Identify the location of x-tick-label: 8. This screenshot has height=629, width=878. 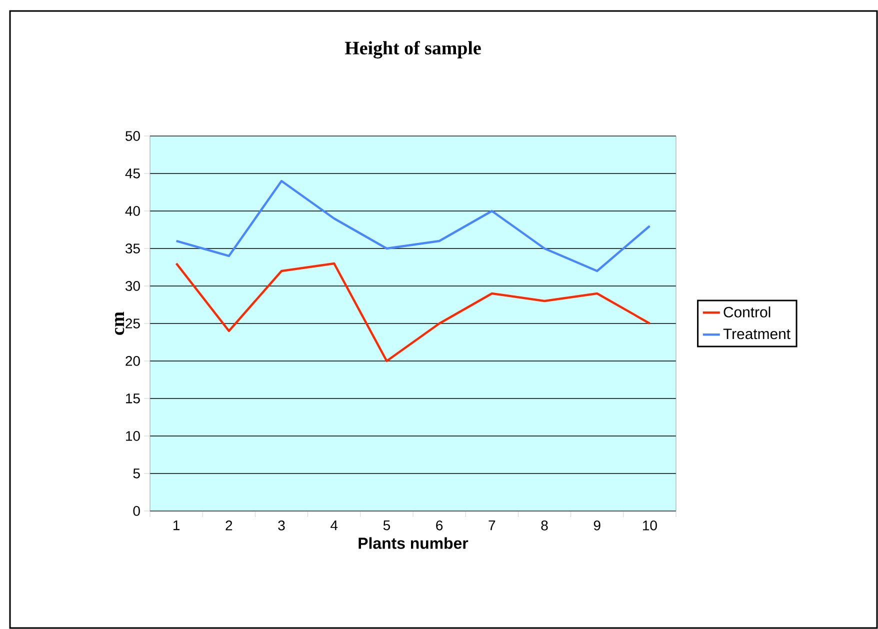
(544, 525).